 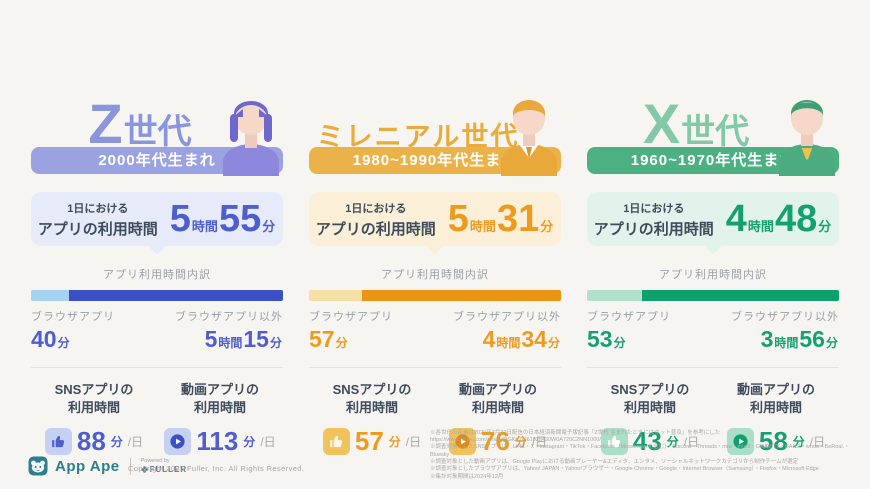 I want to click on app-ape-brand: App Ape Powered by FULLER, so click(x=107, y=466).